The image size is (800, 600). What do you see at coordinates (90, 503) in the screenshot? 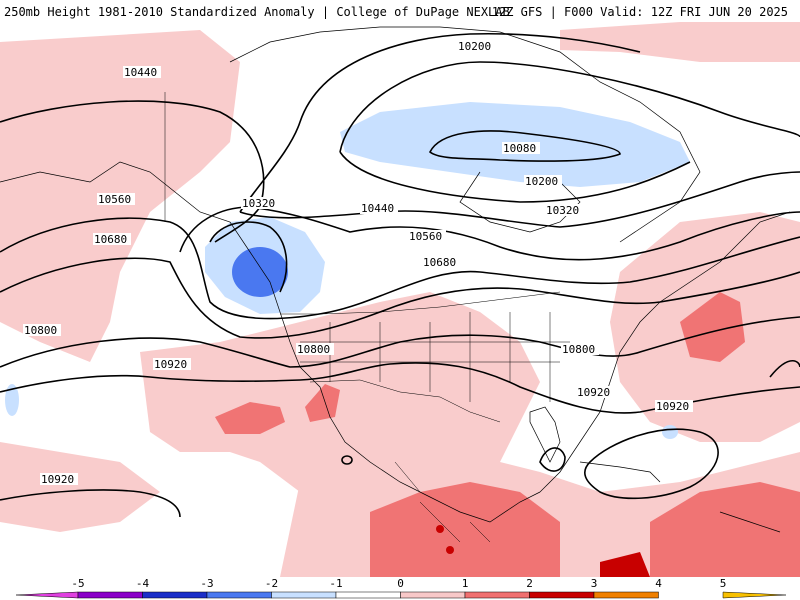
I see `contour-10920-low` at bounding box center [90, 503].